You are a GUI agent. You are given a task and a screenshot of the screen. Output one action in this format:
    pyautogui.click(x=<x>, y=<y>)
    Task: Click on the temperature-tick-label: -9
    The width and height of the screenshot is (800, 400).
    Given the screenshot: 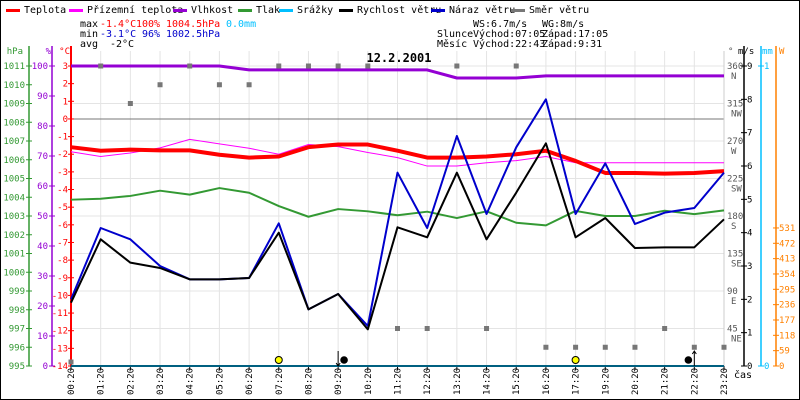 What is the action you would take?
    pyautogui.click(x=62, y=279)
    